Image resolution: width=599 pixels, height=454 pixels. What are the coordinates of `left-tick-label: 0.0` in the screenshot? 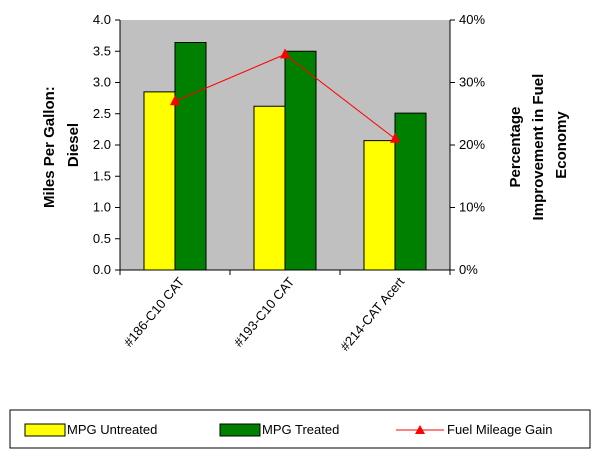 It's located at (102, 269).